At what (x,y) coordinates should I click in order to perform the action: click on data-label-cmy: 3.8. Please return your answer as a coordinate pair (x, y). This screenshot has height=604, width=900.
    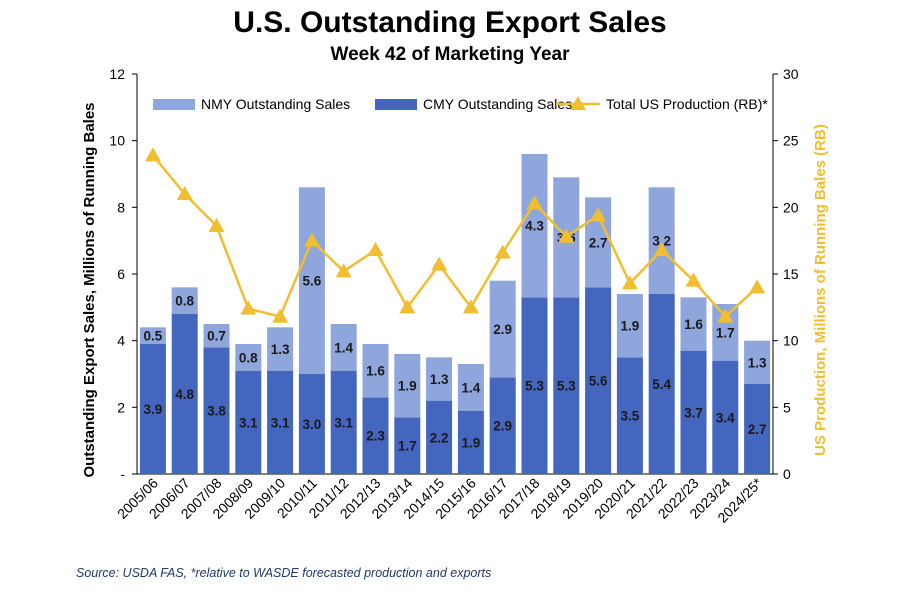
    Looking at the image, I should click on (216, 411).